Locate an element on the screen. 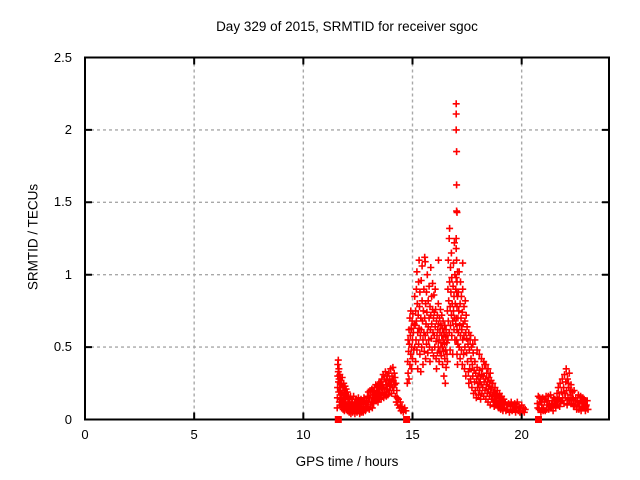 The width and height of the screenshot is (640, 480). x-tick-label: 5 is located at coordinates (194, 434).